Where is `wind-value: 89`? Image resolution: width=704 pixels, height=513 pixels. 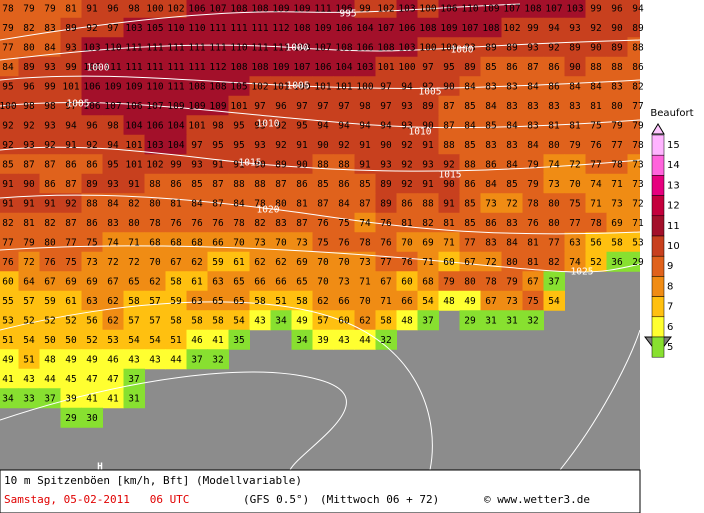 wind-value: 89 is located at coordinates (512, 48).